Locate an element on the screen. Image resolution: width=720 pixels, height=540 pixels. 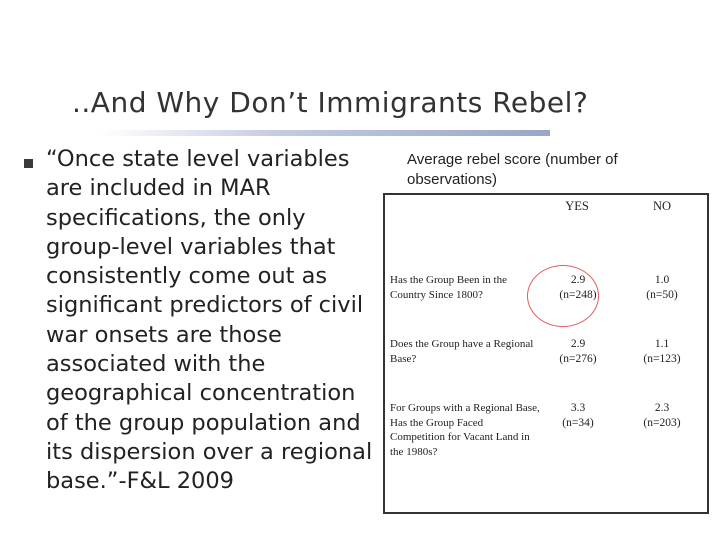
cell-value: 1.0 is located at coordinates (662, 280).